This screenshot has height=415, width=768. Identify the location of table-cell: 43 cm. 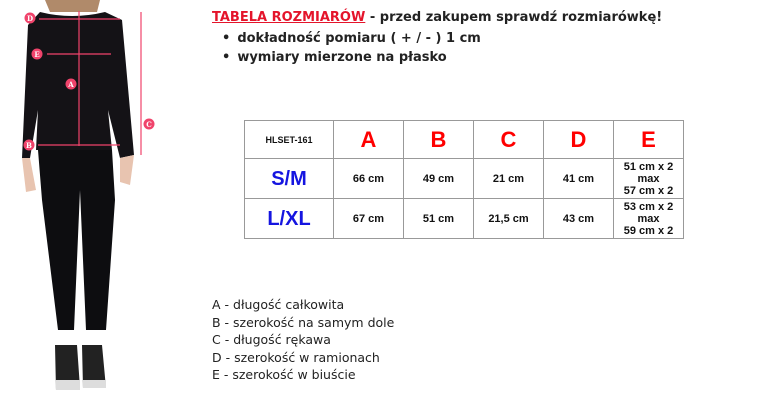
(578, 218).